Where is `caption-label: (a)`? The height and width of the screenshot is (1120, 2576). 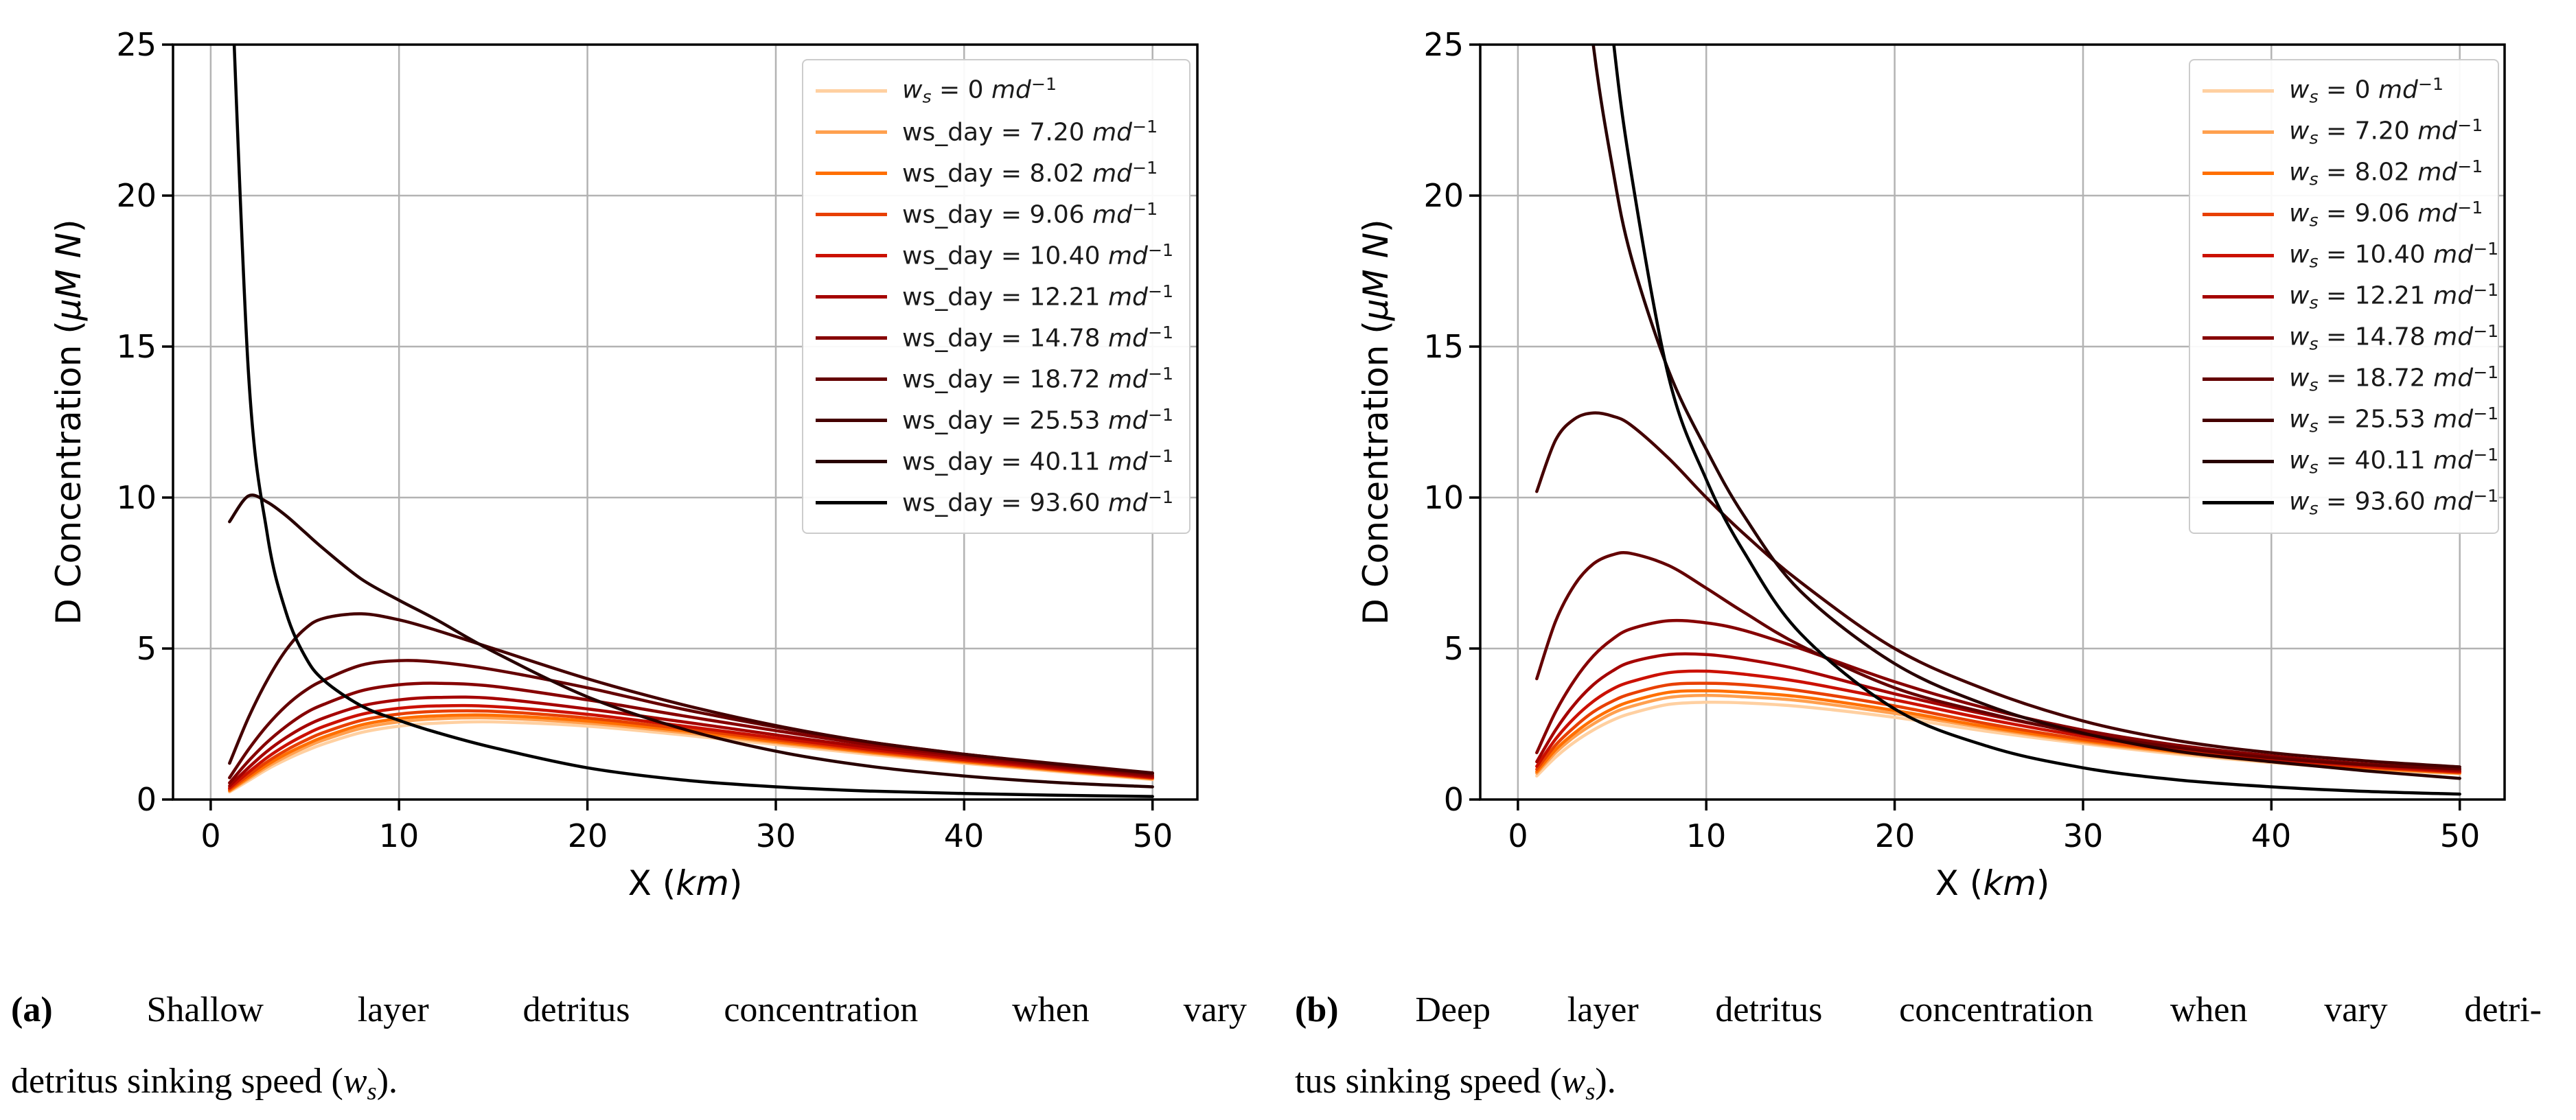 caption-label: (a) is located at coordinates (32, 1009).